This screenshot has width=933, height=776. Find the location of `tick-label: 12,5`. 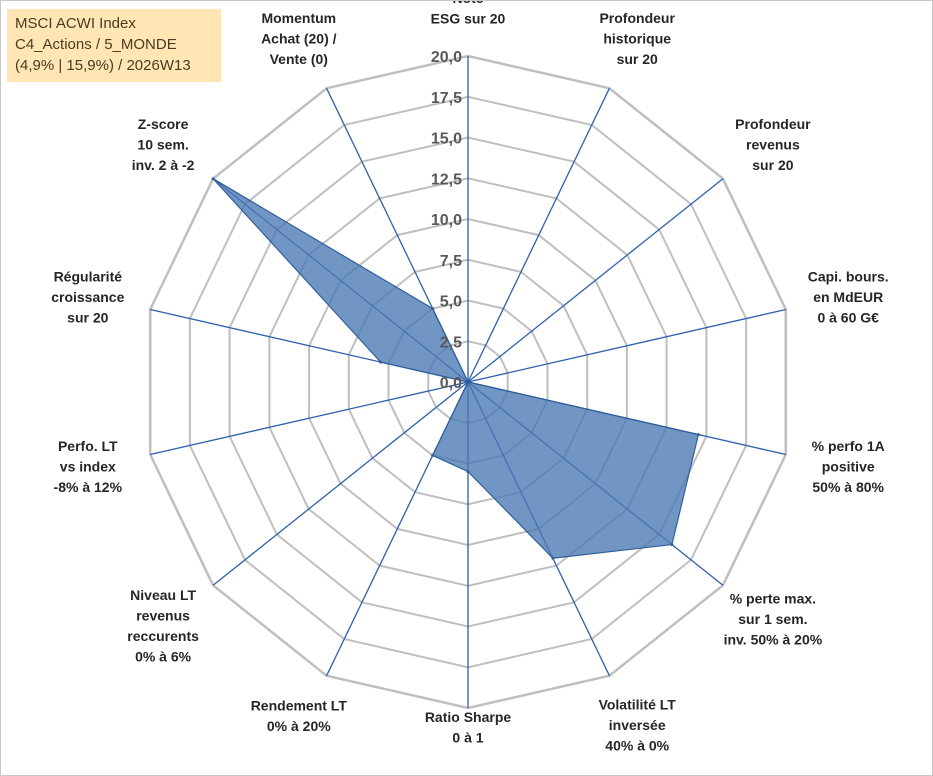

tick-label: 12,5 is located at coordinates (446, 179).